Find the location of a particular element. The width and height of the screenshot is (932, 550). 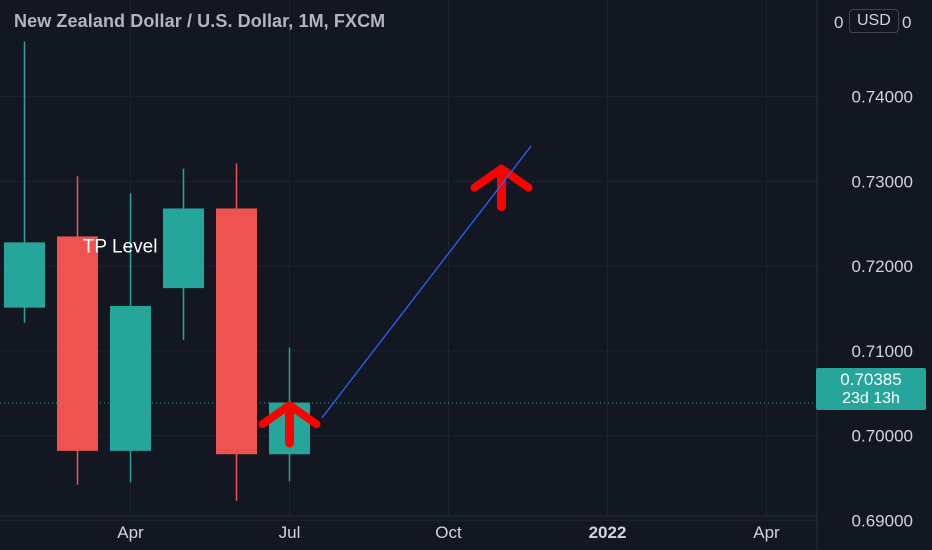

time-axis: Apr Jul Oct 2022 Apr is located at coordinates (448, 532).